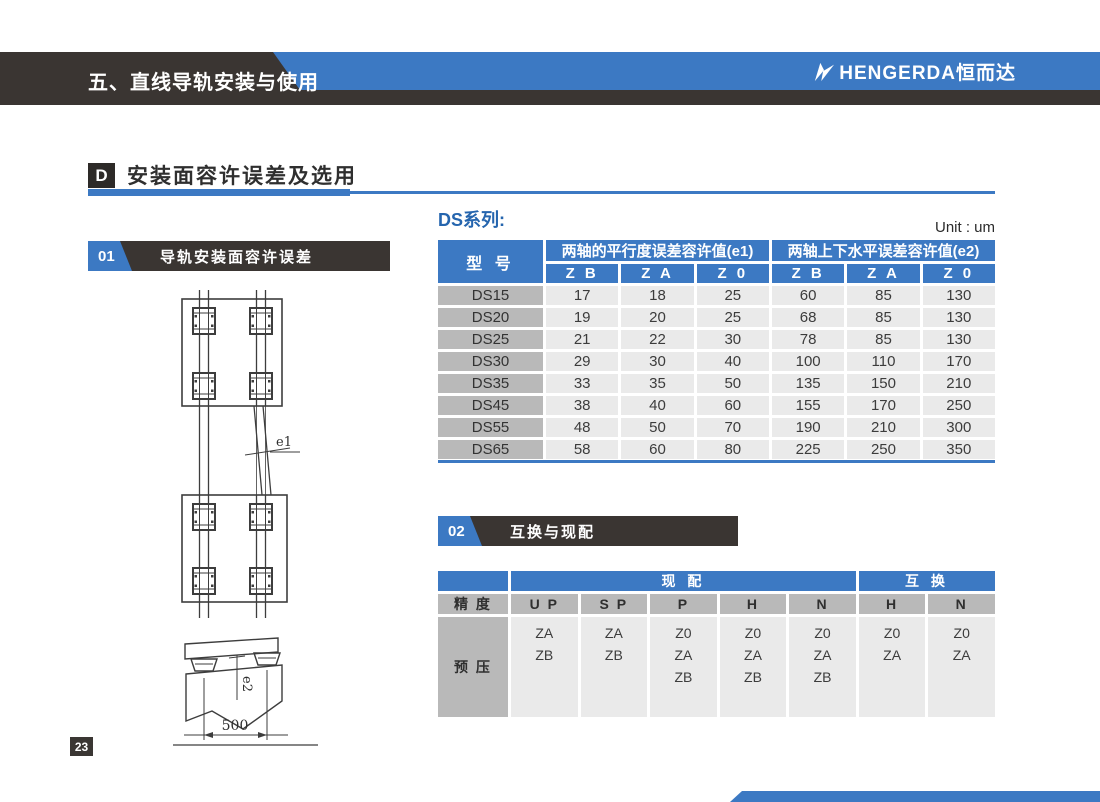 This screenshot has height=802, width=1100. Describe the element at coordinates (657, 250) in the screenshot. I see `group1-header: 两轴的平行度误差容许值(e1)` at that location.